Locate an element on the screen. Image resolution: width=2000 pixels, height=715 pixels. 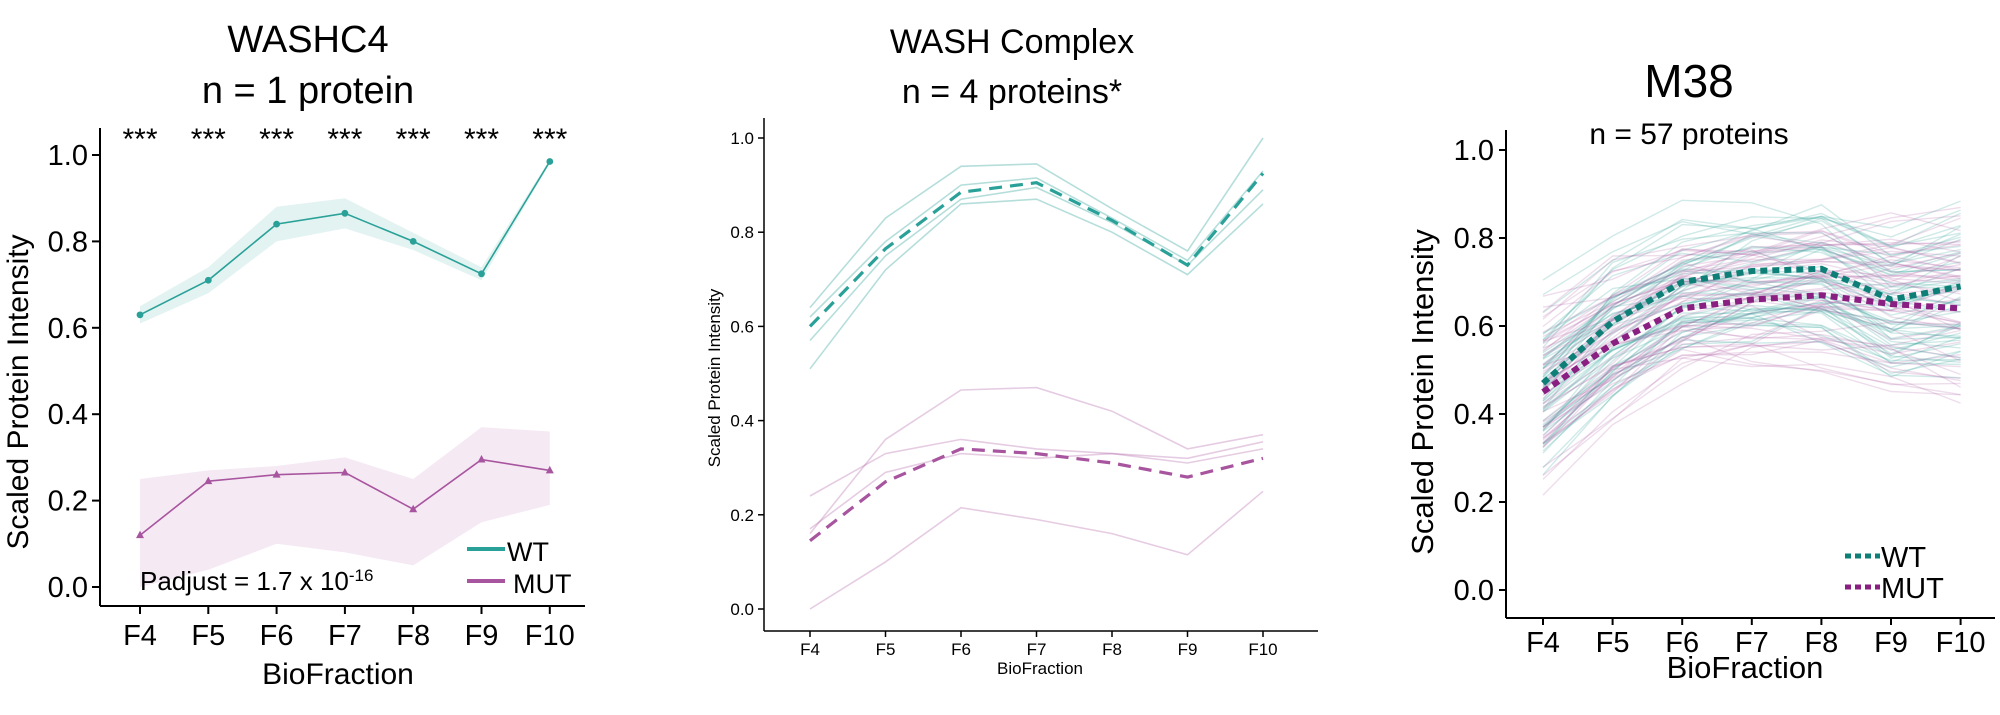
panel-subtitle: n = 4 proteins* is located at coordinates (1012, 92).